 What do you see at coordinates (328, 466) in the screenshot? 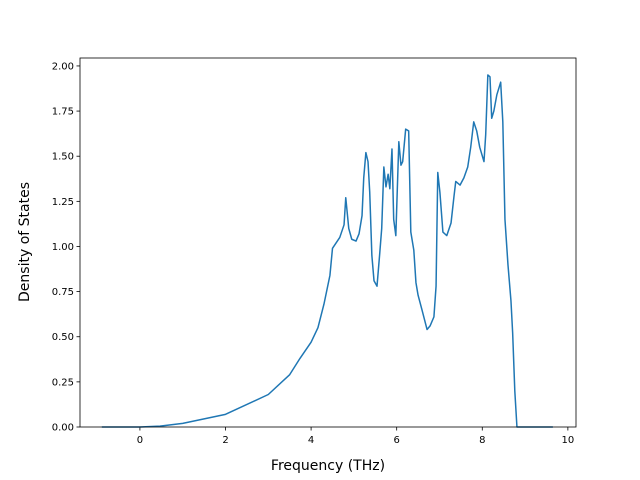
I see `x-axis-label: Frequency (THz)` at bounding box center [328, 466].